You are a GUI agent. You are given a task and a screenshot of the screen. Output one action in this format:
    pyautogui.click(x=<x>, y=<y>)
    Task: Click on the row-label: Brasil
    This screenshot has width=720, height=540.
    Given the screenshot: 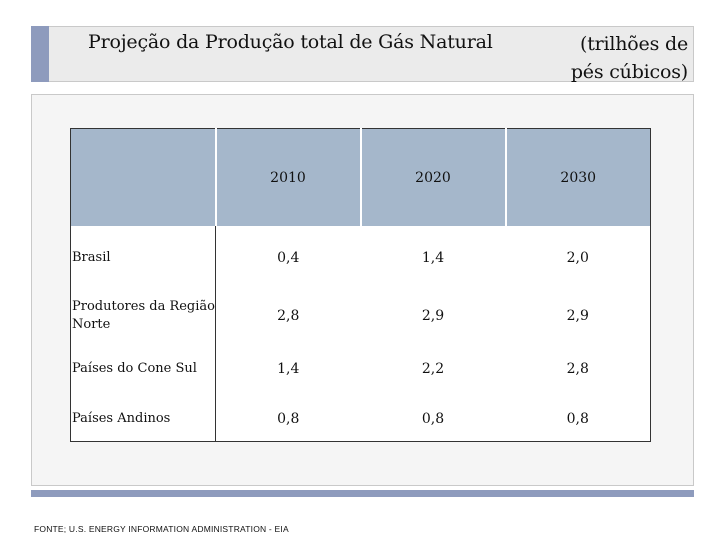 What is the action you would take?
    pyautogui.click(x=143, y=258)
    